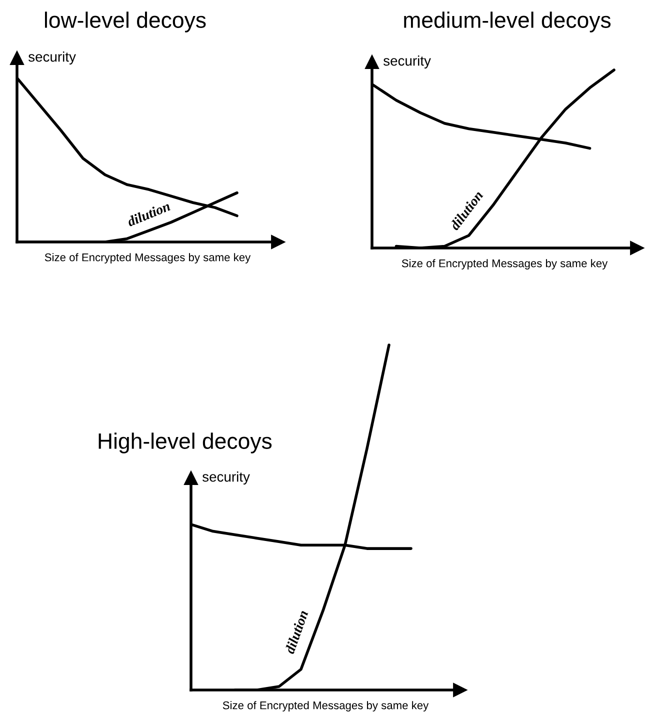  What do you see at coordinates (125, 22) in the screenshot?
I see `chart-title: low-level decoys` at bounding box center [125, 22].